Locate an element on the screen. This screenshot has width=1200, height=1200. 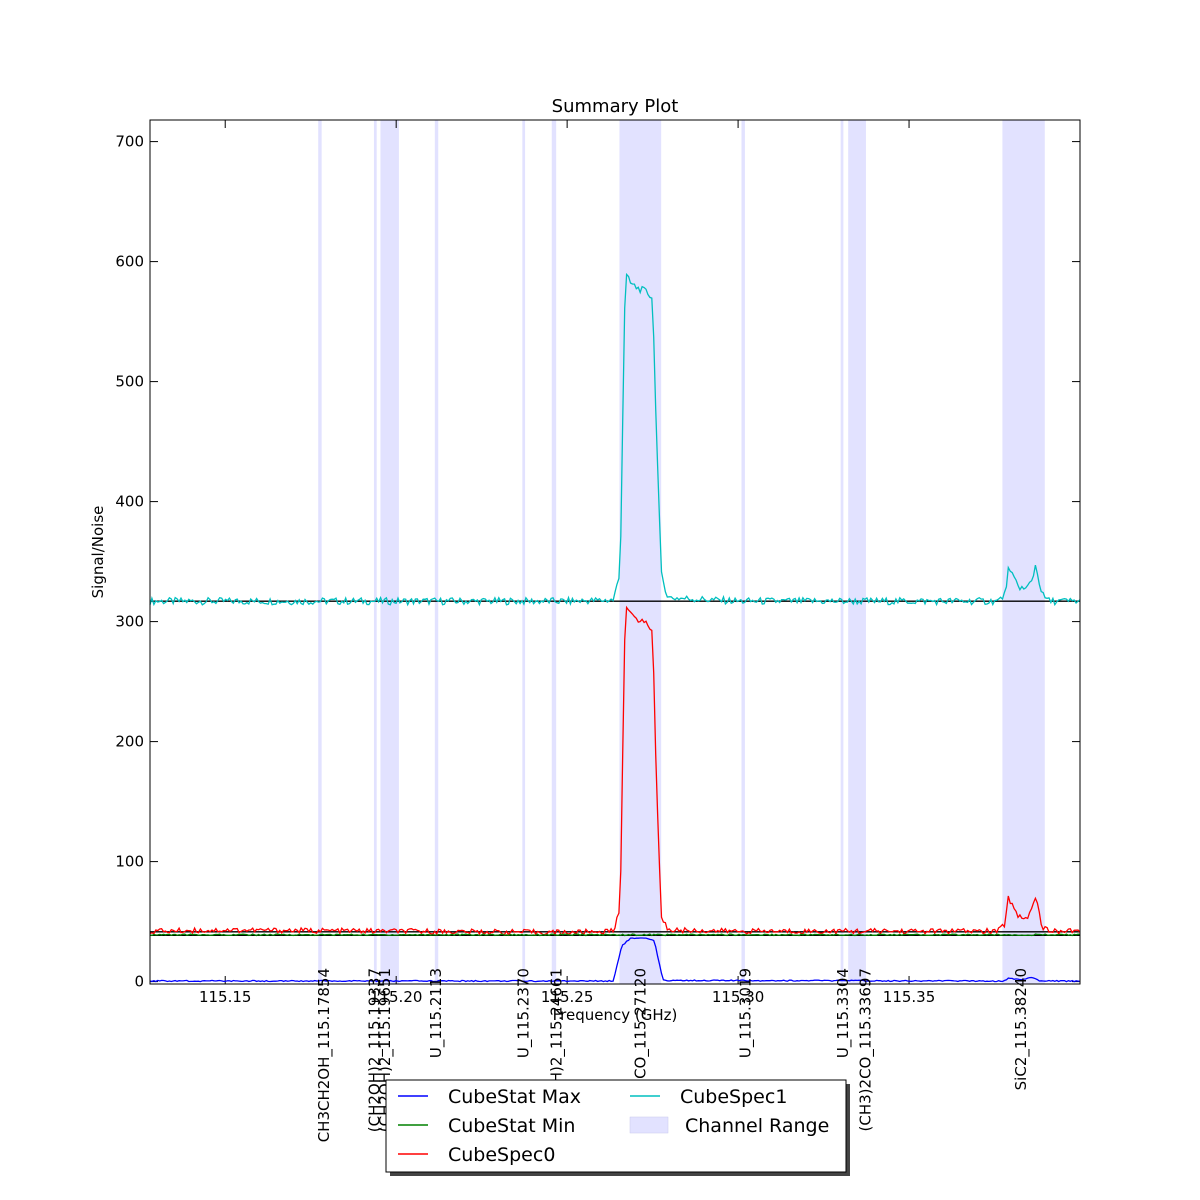
line-marker-label: U_115.3304 is located at coordinates (843, 1013).